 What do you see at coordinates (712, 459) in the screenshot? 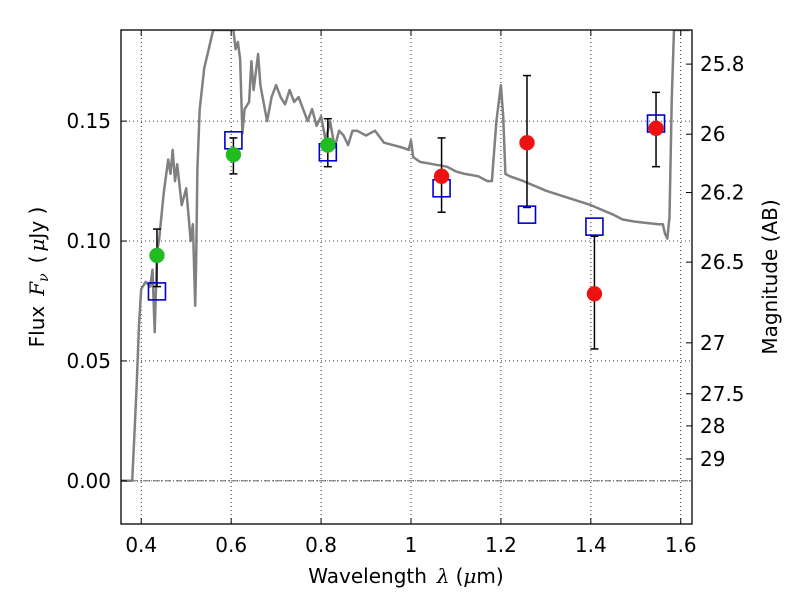
I see `magnitude-tick-label: 29` at bounding box center [712, 459].